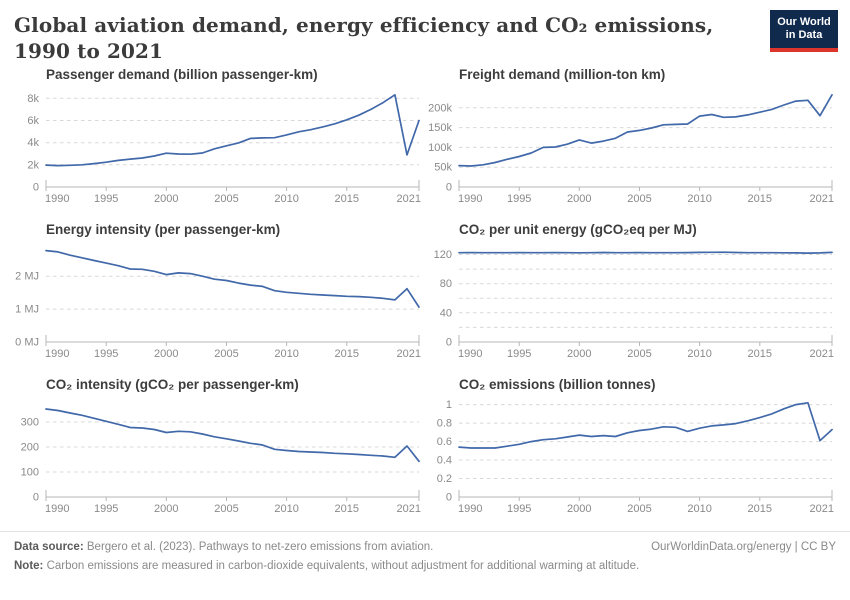  What do you see at coordinates (449, 405) in the screenshot?
I see `svg-text: 1` at bounding box center [449, 405].